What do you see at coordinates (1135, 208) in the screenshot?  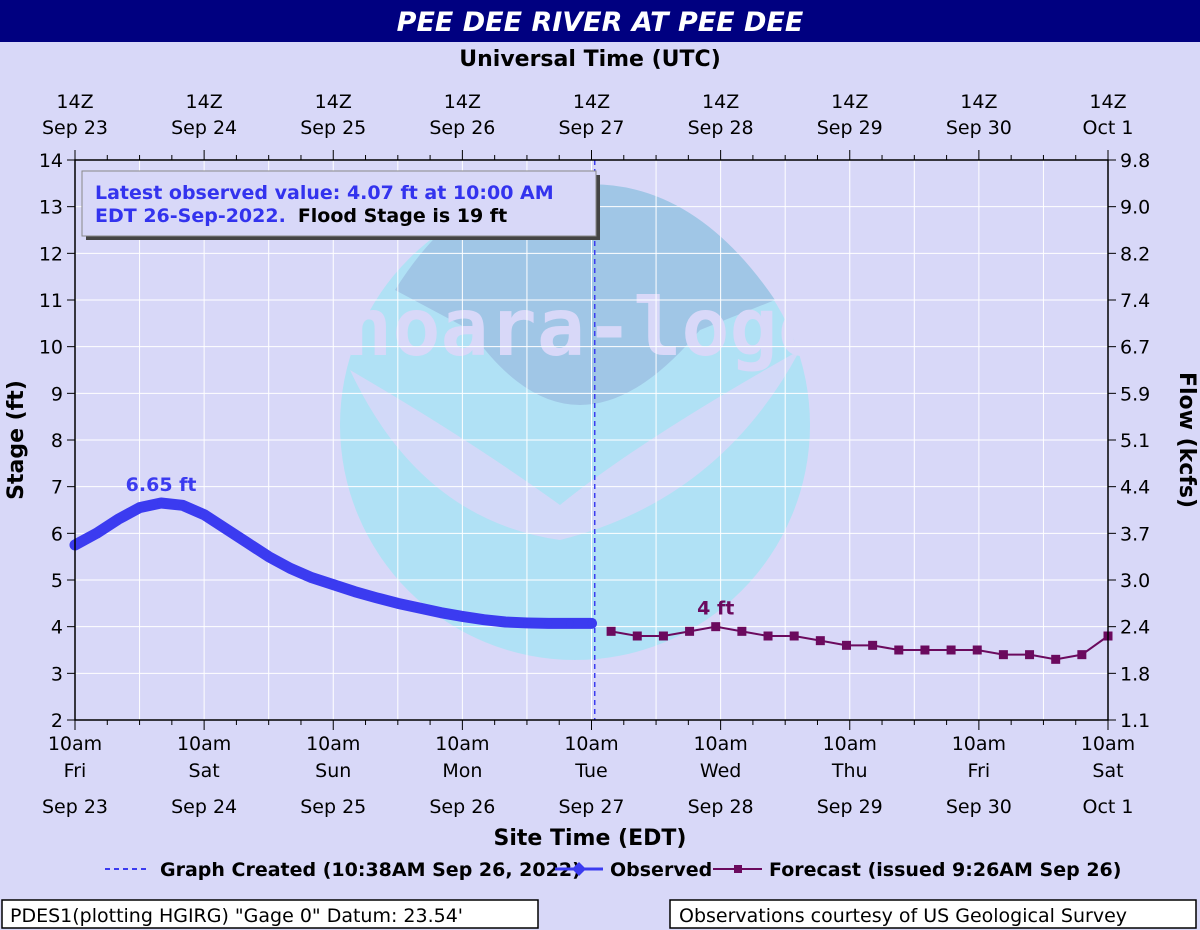 I see `y2-tick-label: 9.0` at bounding box center [1135, 208].